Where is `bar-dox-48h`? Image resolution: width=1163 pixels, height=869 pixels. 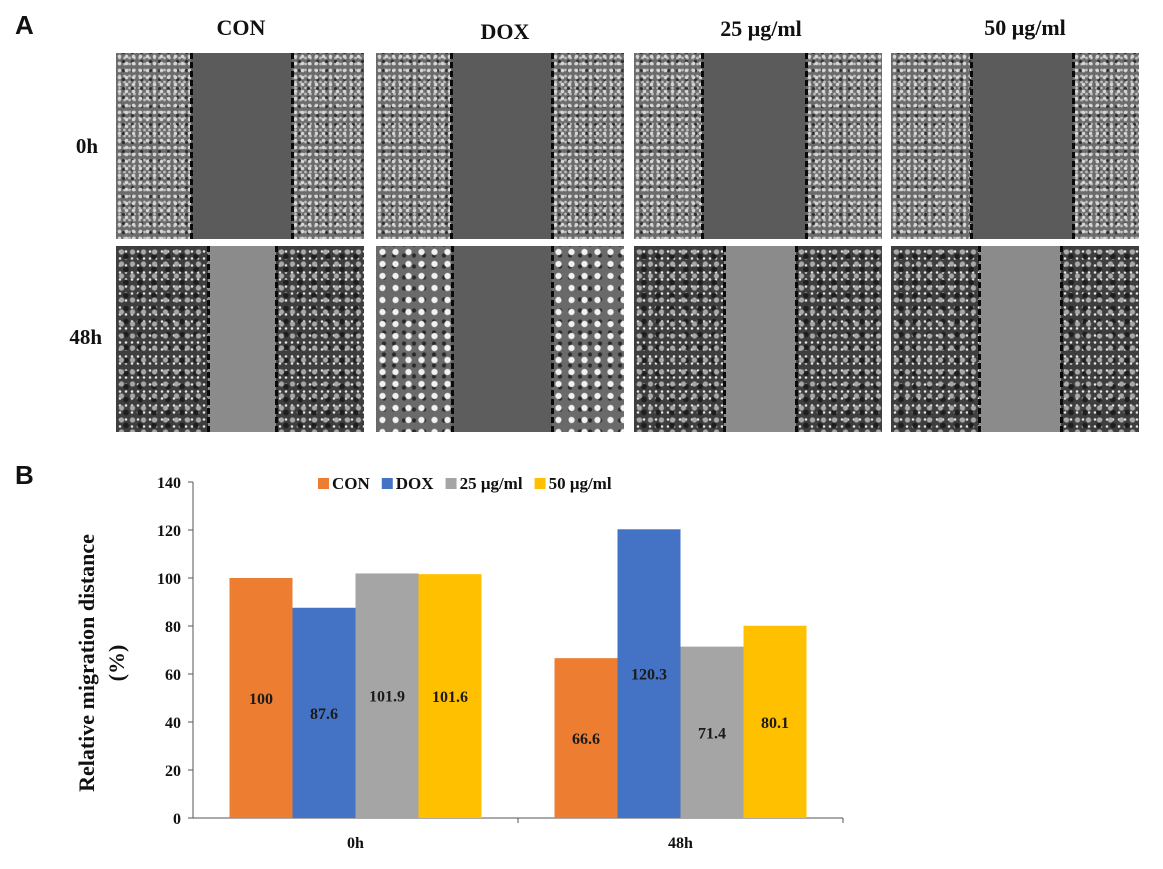 bar-dox-48h is located at coordinates (649, 673).